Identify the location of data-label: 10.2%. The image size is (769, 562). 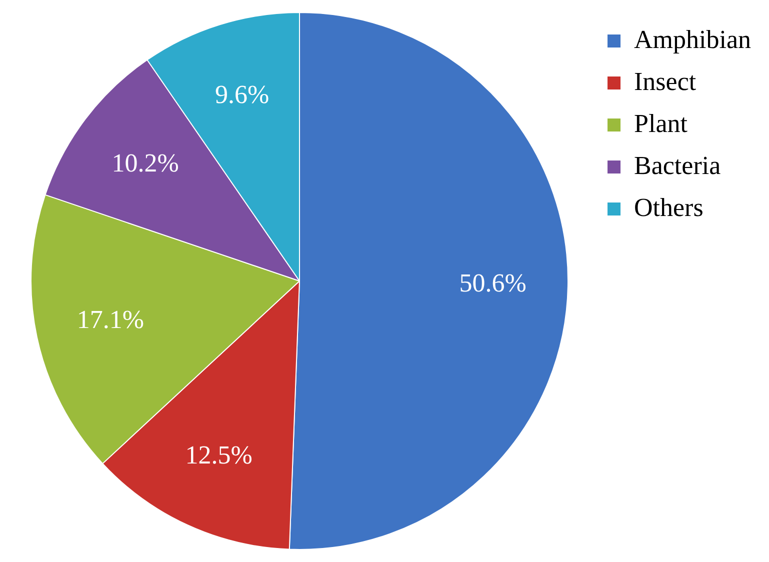
(145, 163).